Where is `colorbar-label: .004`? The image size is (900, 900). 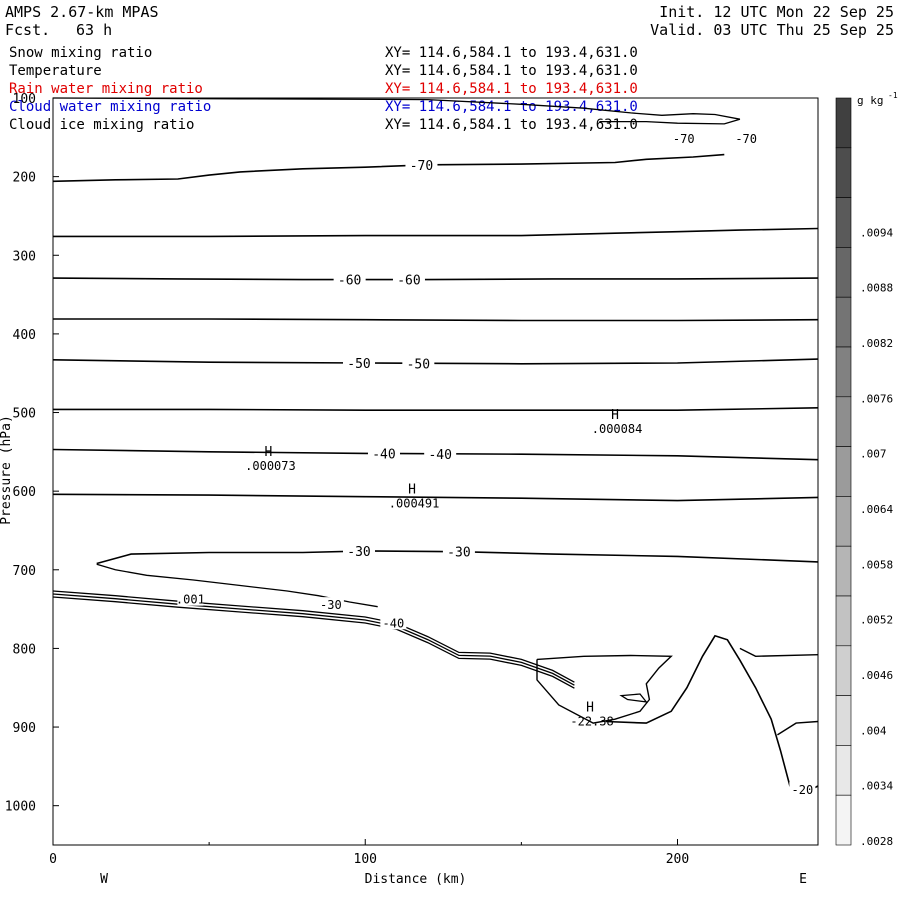
colorbar-label: .004 is located at coordinates (873, 730).